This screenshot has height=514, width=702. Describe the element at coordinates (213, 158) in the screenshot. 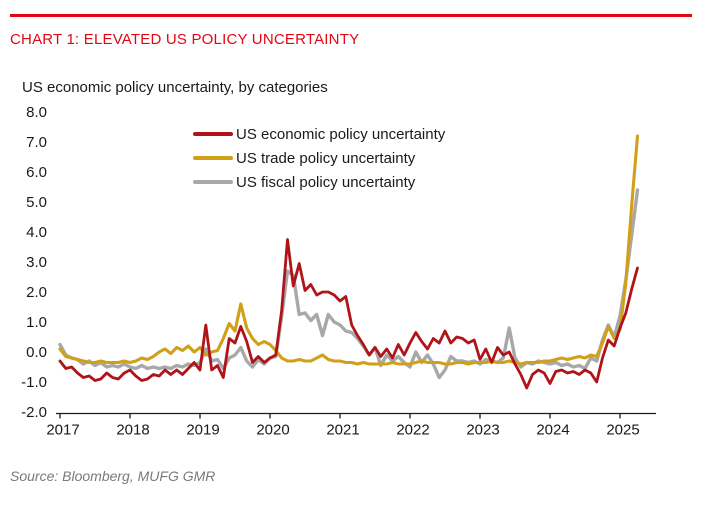

I see `legend-swatch-trade-line` at that location.